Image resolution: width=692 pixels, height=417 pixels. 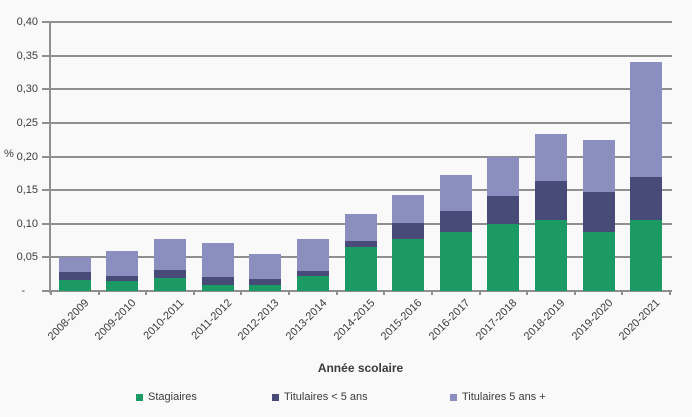 I want to click on legend-label: Titulaires 5 ans +, so click(x=504, y=397).